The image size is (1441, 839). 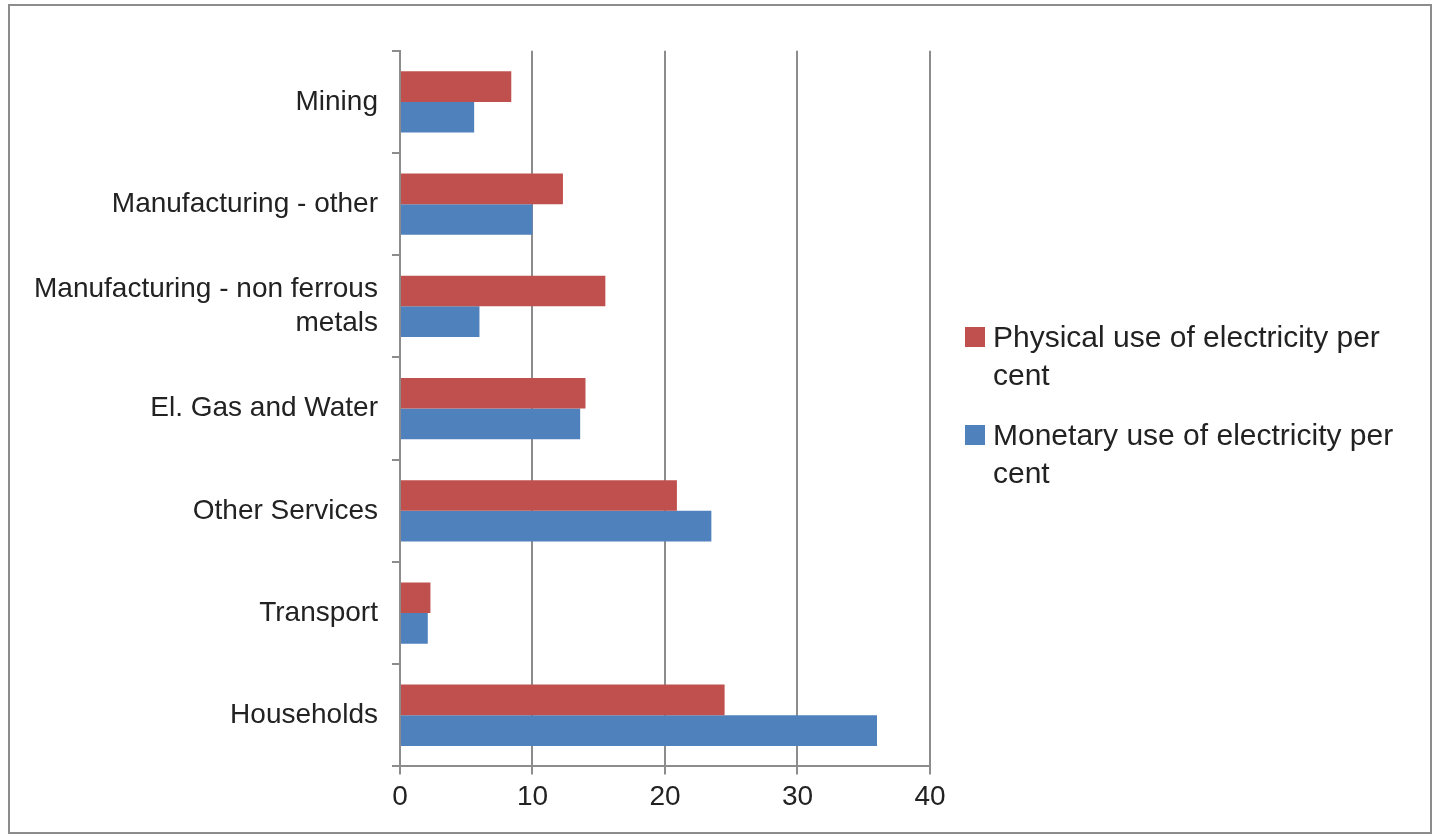 I want to click on x-tick-label: 30, so click(x=797, y=795).